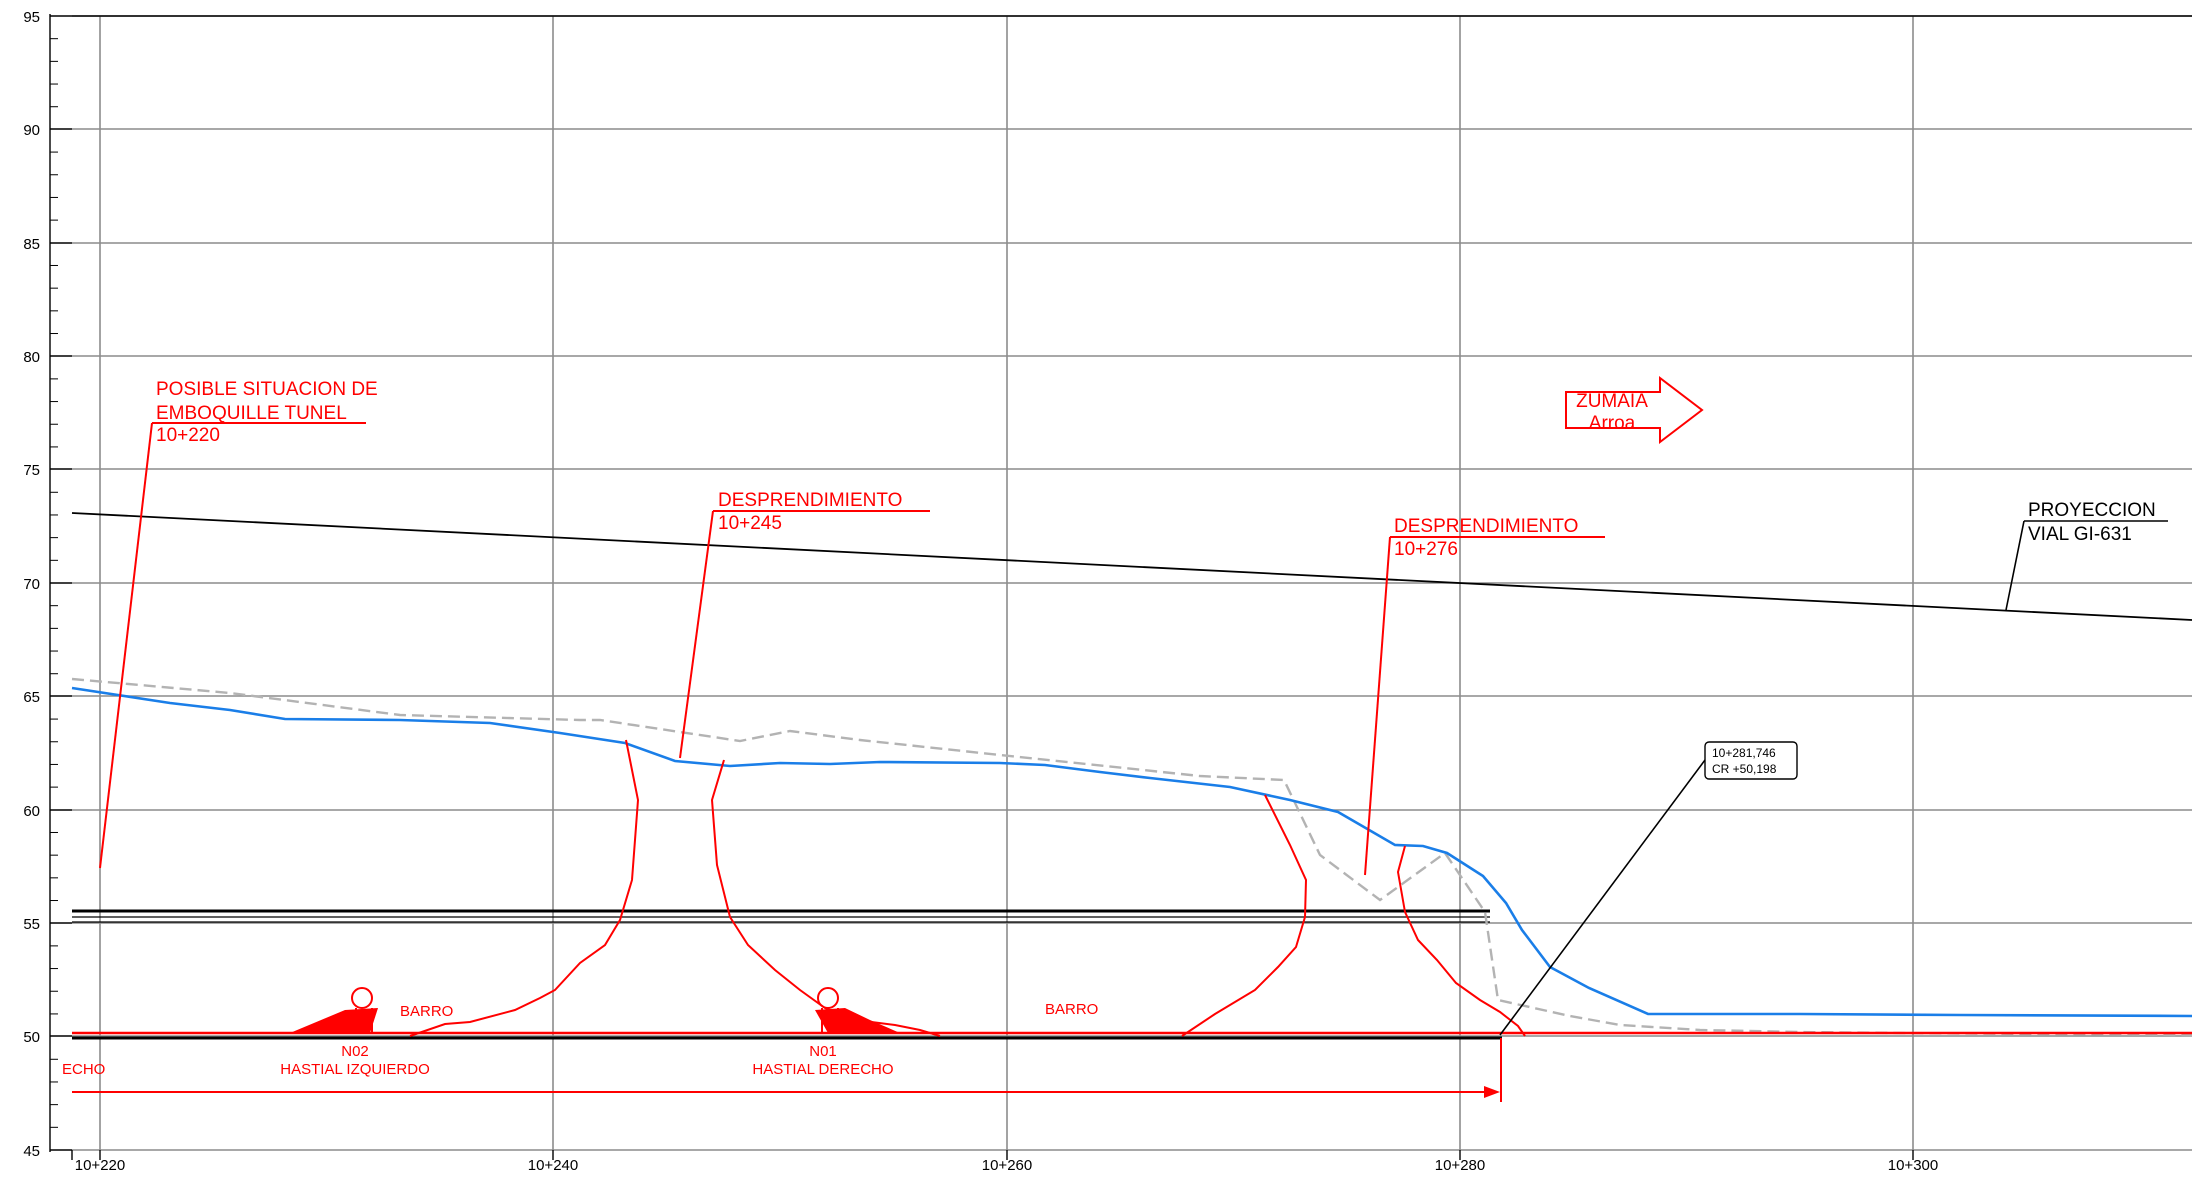 This screenshot has height=1180, width=2192. I want to click on callout-elevation: CR +50,198, so click(1744, 769).